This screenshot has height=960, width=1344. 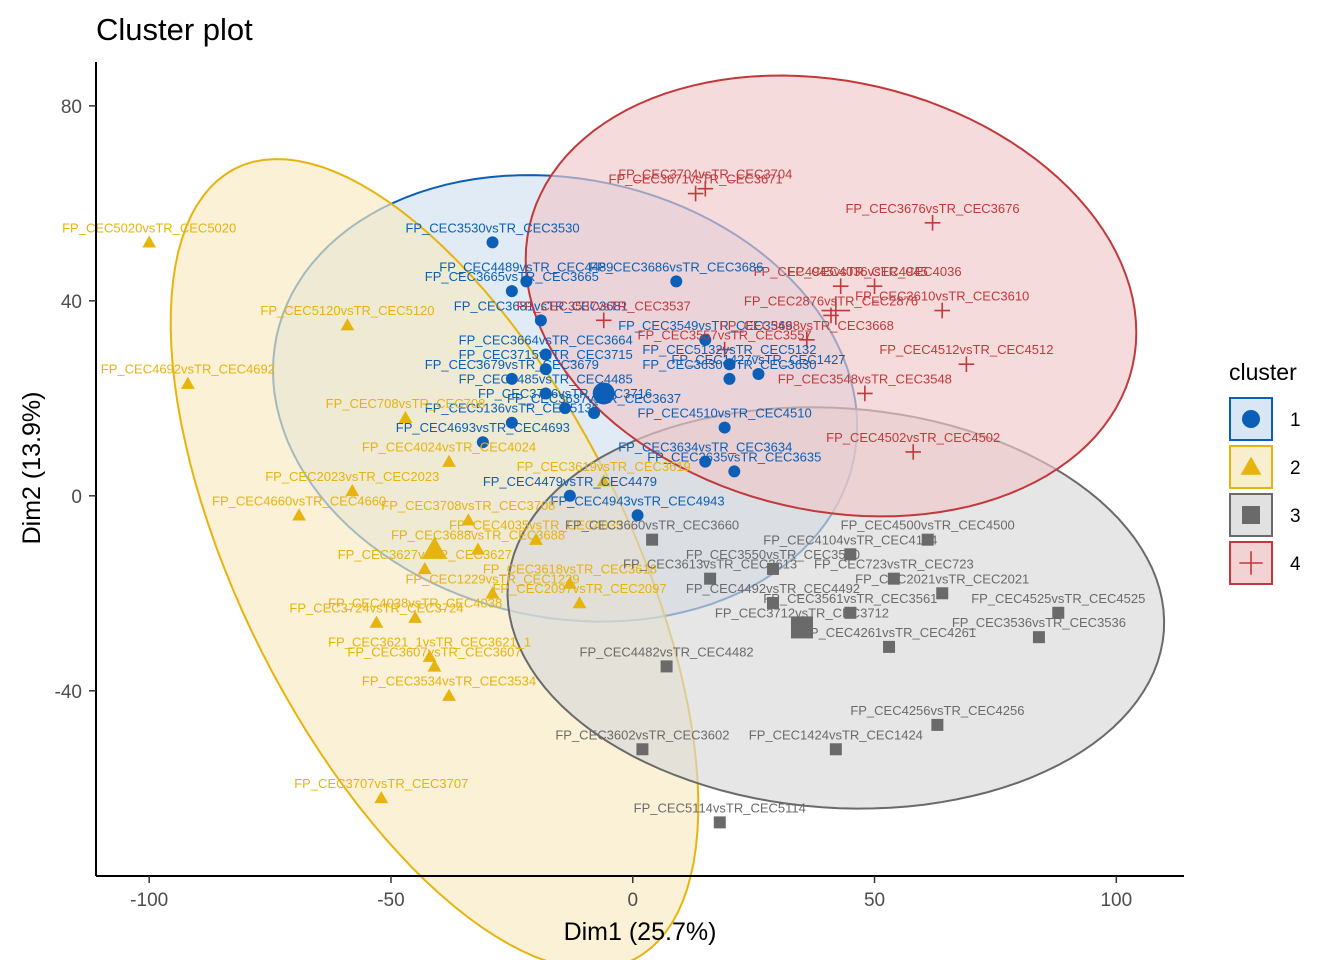 I want to click on point-label: FP_CEC5020vsTR_CEC5020, so click(x=149, y=227).